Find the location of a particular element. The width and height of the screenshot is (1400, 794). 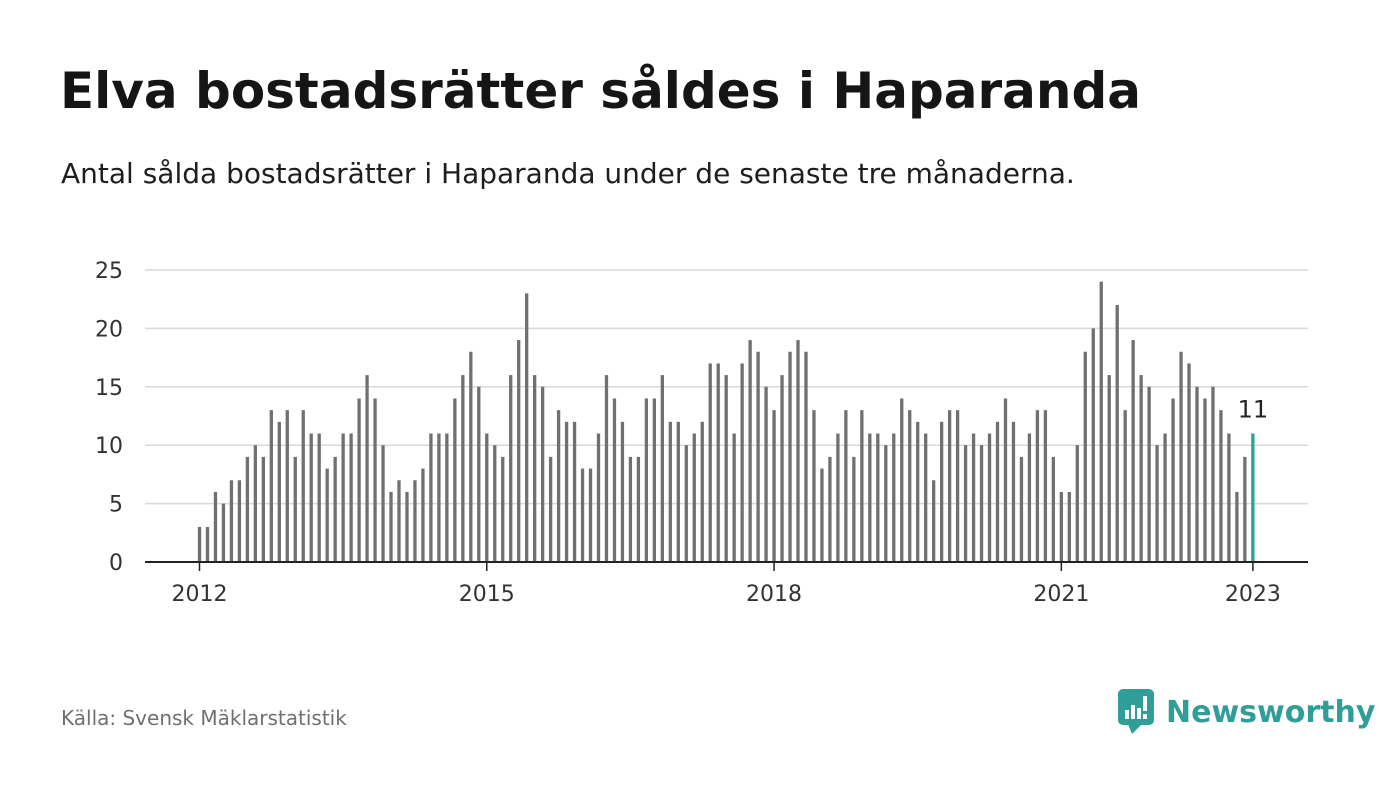

x-tick-label-2018: 2018 is located at coordinates (774, 594).